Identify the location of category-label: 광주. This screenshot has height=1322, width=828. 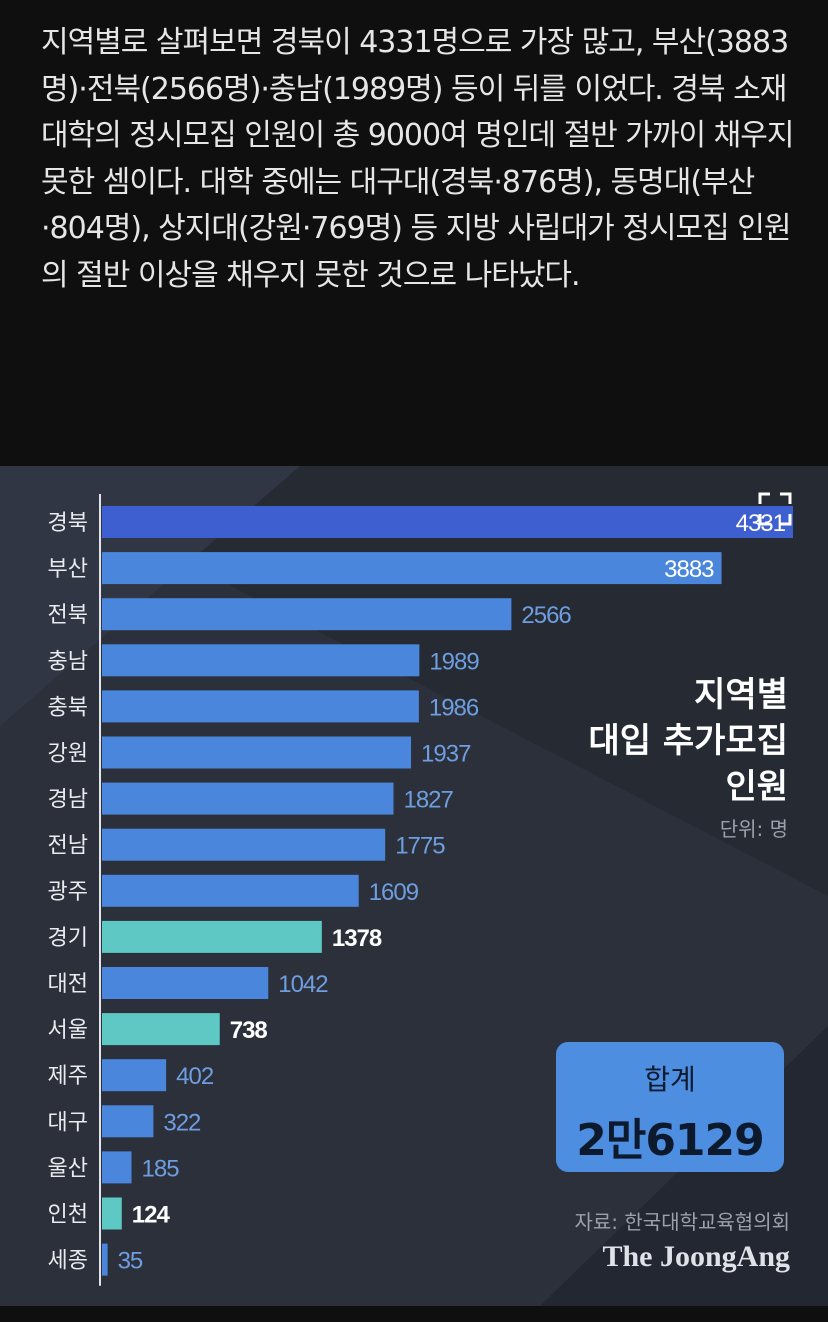
(68, 892).